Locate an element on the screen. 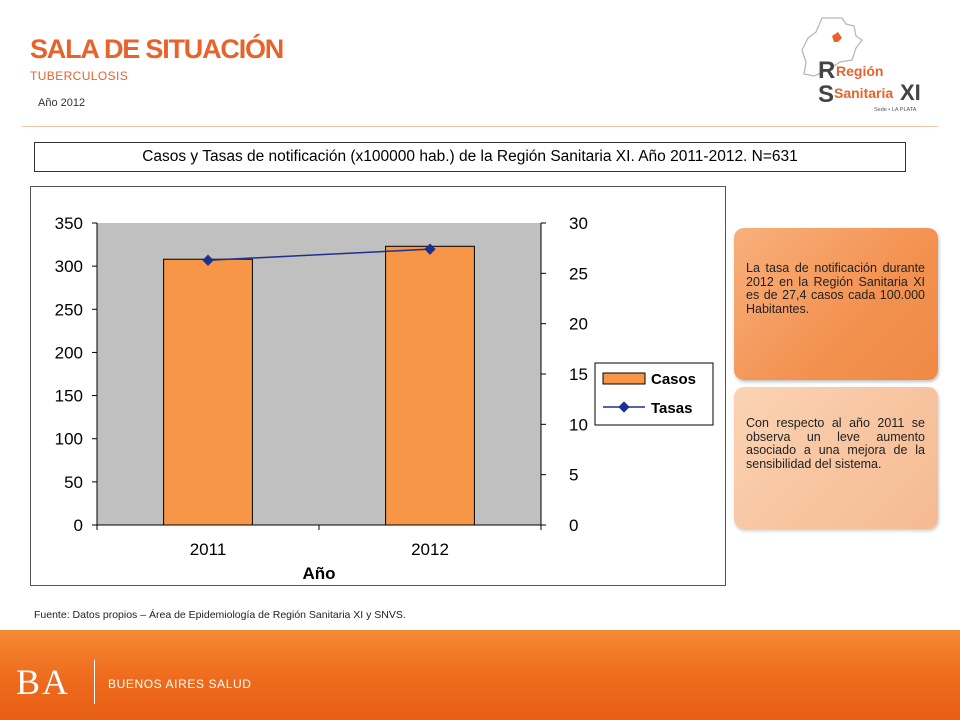 This screenshot has width=960, height=720. y-tick-label: 150 is located at coordinates (69, 396).